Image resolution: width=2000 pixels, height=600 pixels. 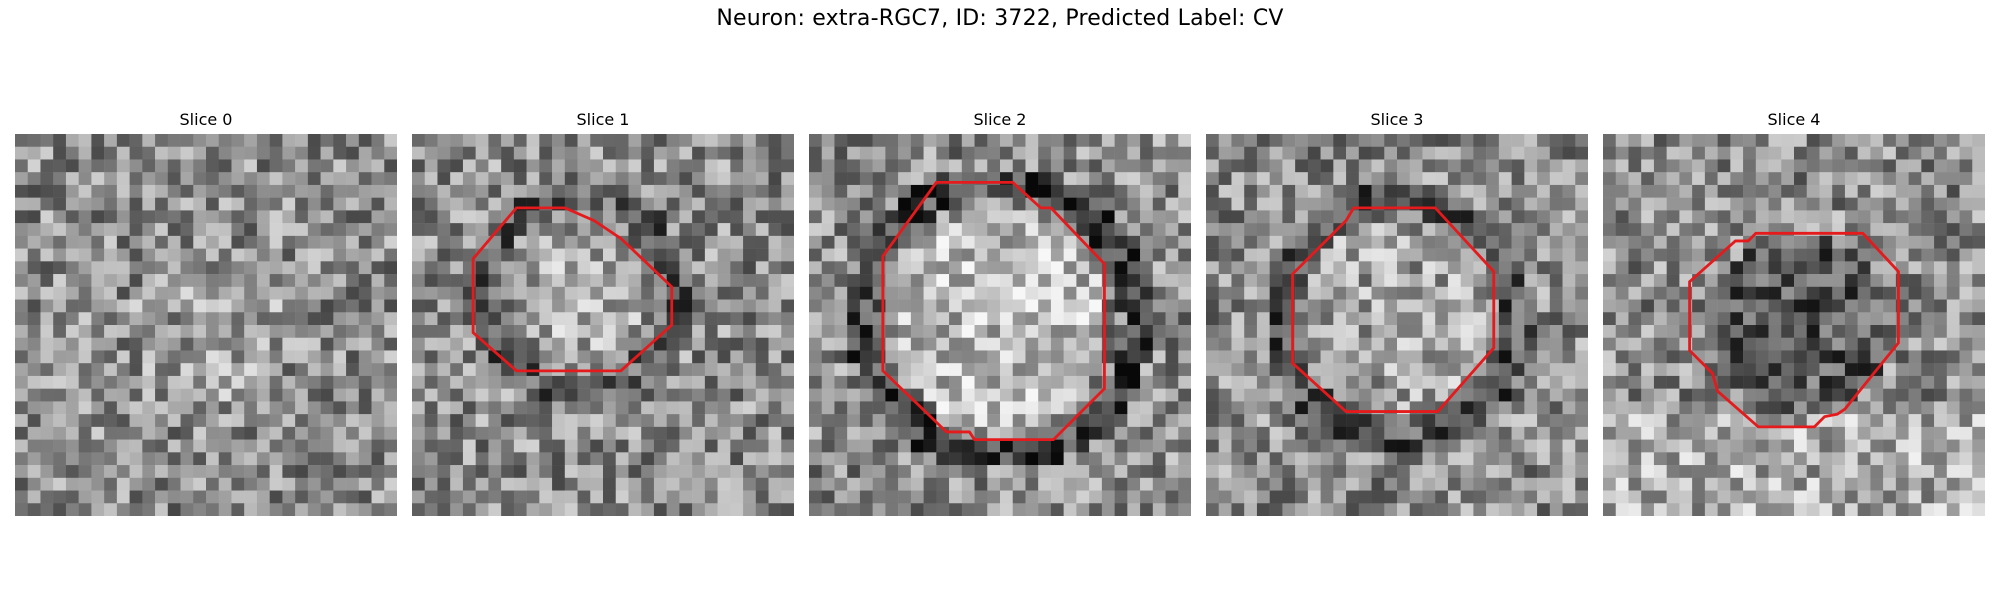 I want to click on slice-title-4: Slice 4, so click(x=1794, y=119).